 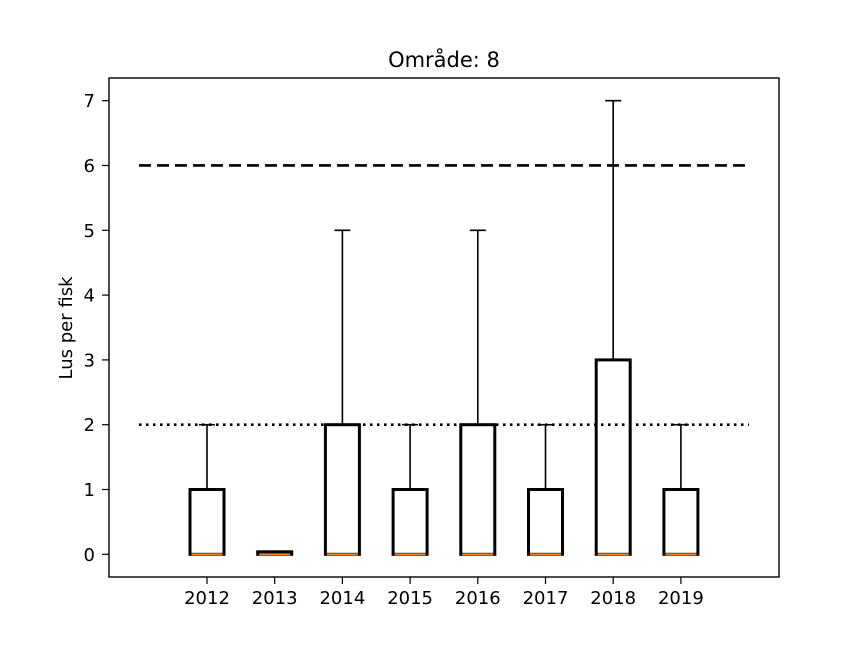 I want to click on y-tick-label-3: 3, so click(x=89, y=360).